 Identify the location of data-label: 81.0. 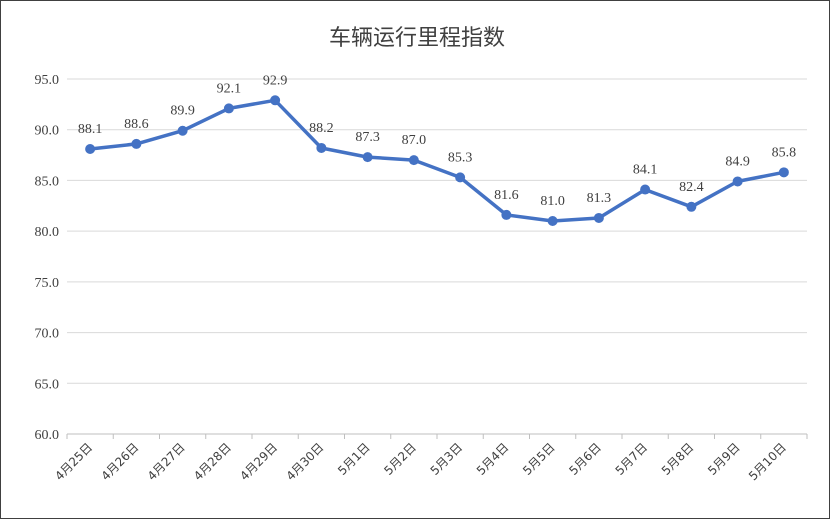
(552, 201).